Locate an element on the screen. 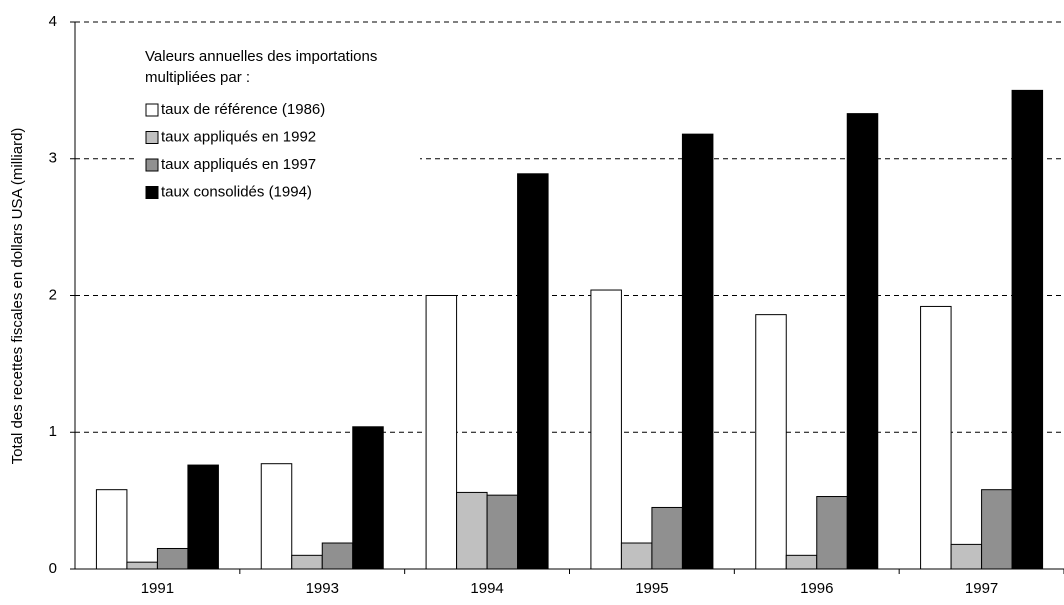 This screenshot has width=1064, height=605. legend-box is located at coordinates (277, 126).